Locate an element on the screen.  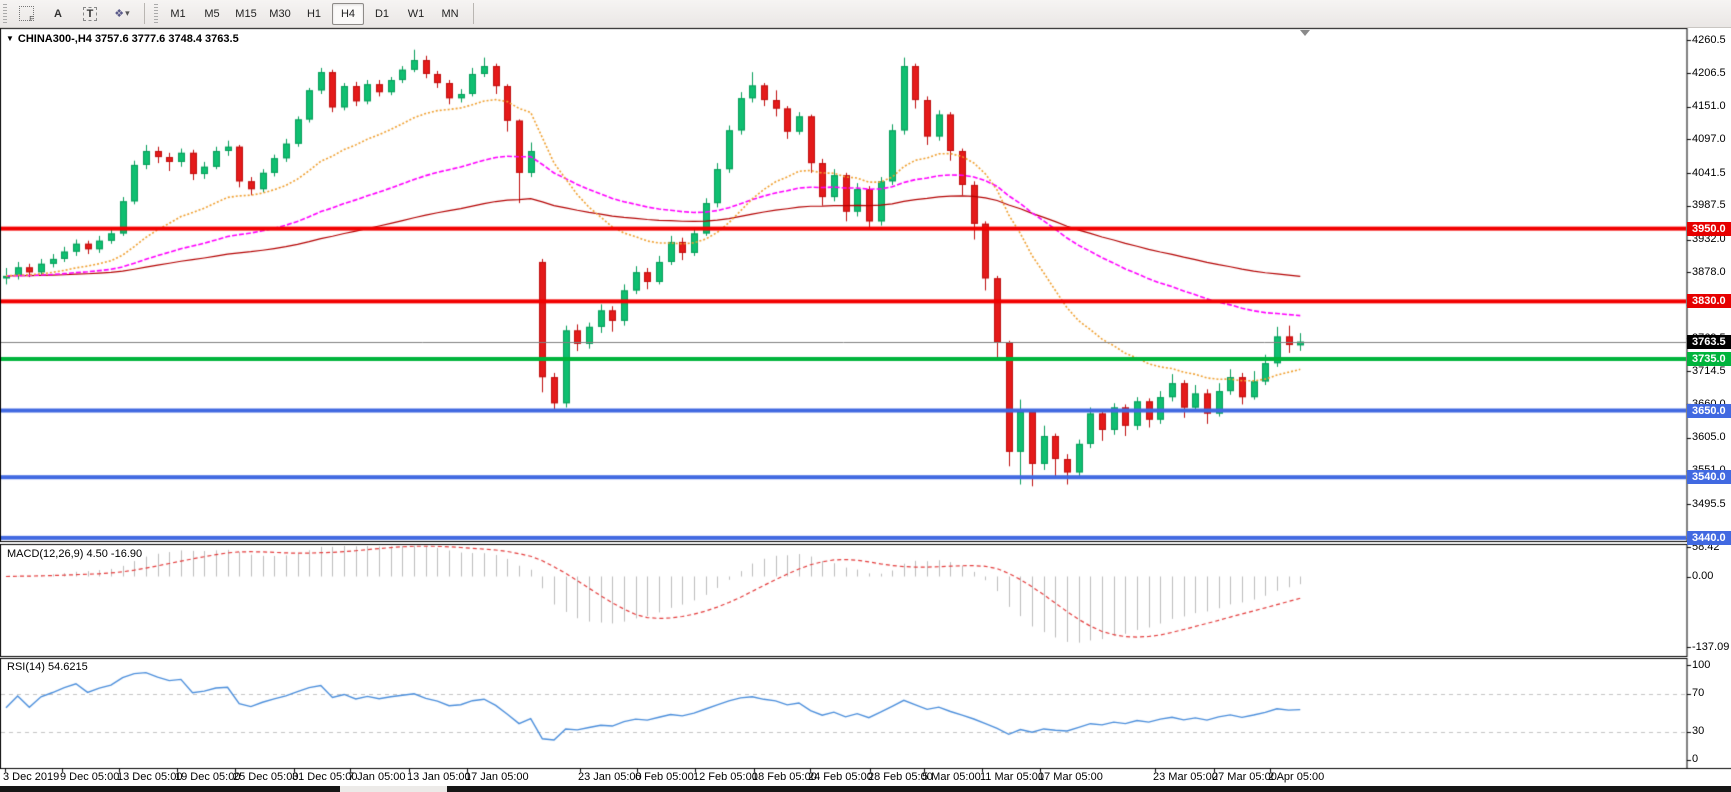
time-axis-label: 5 Mar 05:00 is located at coordinates (951, 777).